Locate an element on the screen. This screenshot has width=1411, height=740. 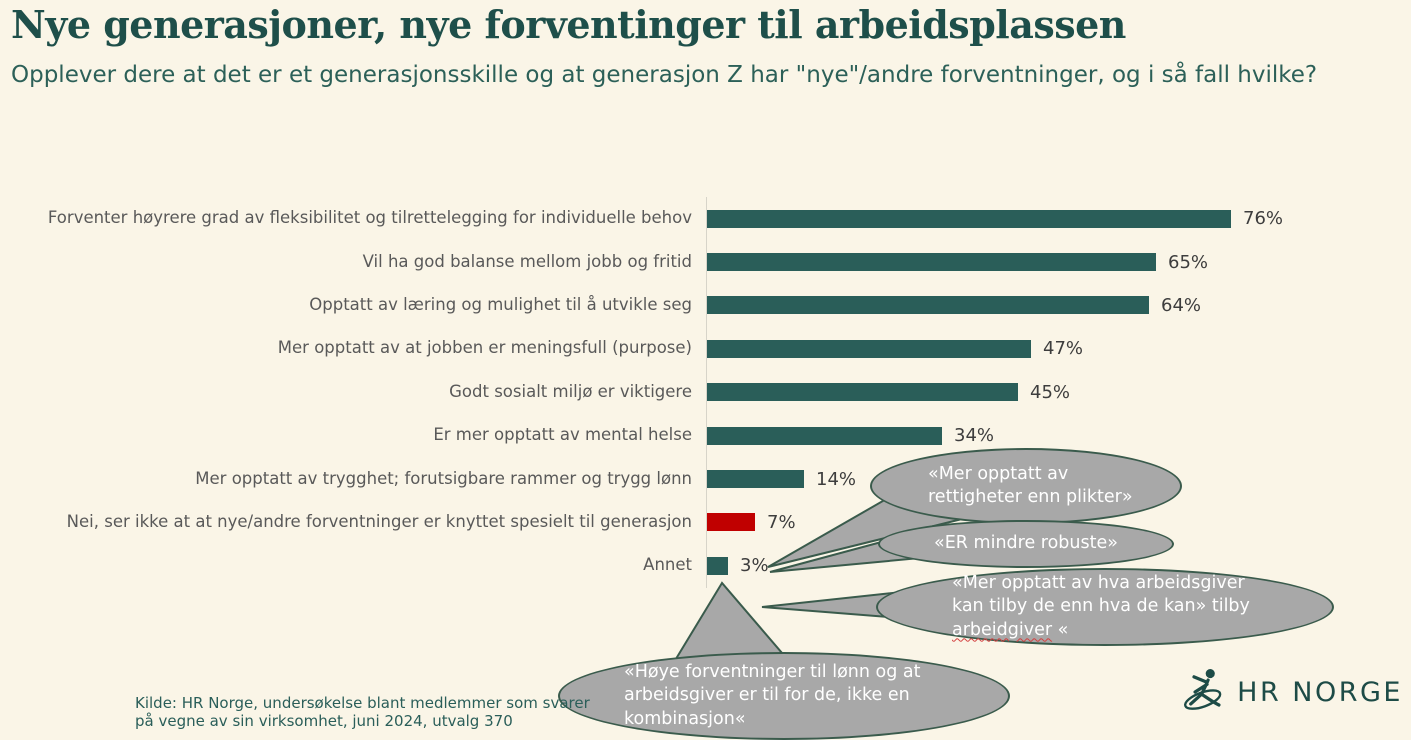
value-label: 47% is located at coordinates (1063, 349).